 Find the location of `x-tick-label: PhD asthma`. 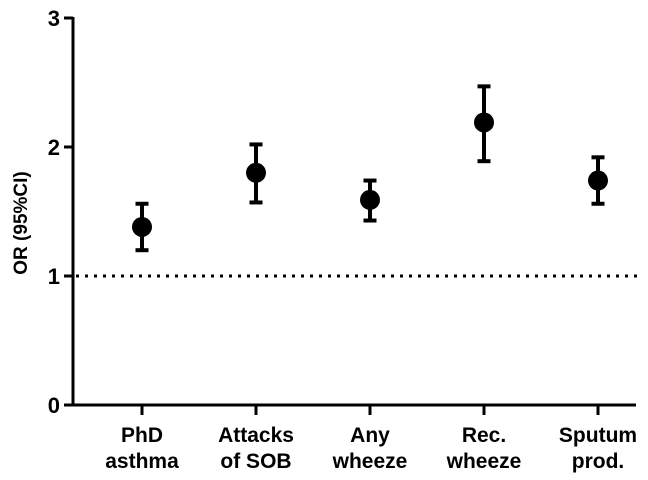

x-tick-label: PhD asthma is located at coordinates (142, 448).